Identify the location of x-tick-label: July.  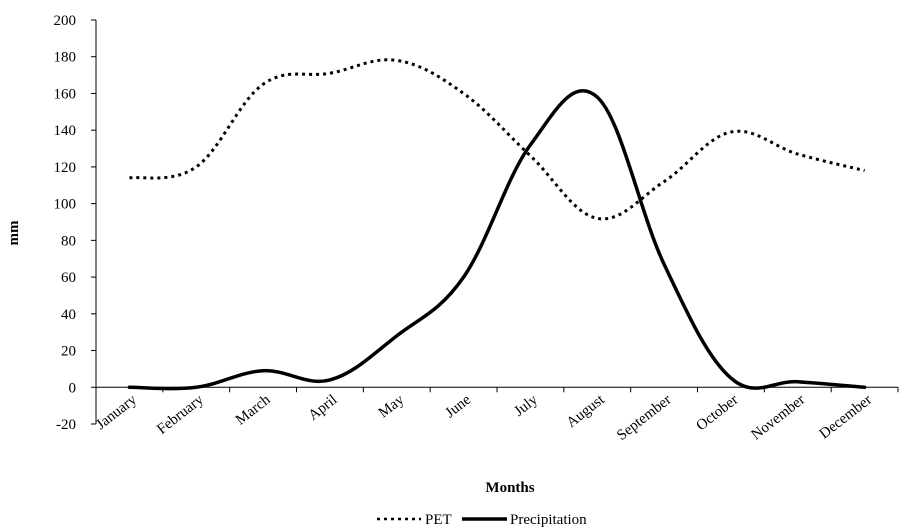
(526, 406).